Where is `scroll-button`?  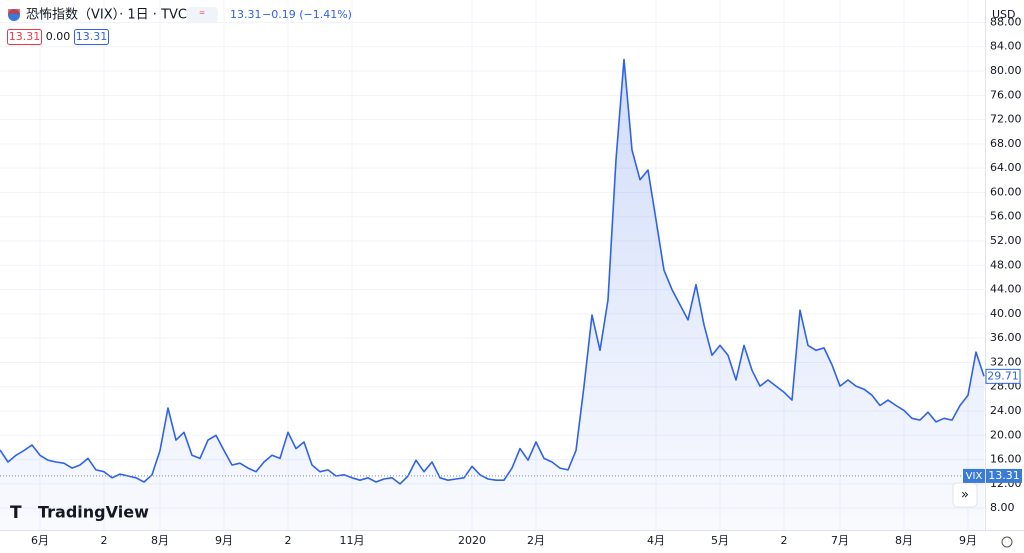 scroll-button is located at coordinates (965, 495).